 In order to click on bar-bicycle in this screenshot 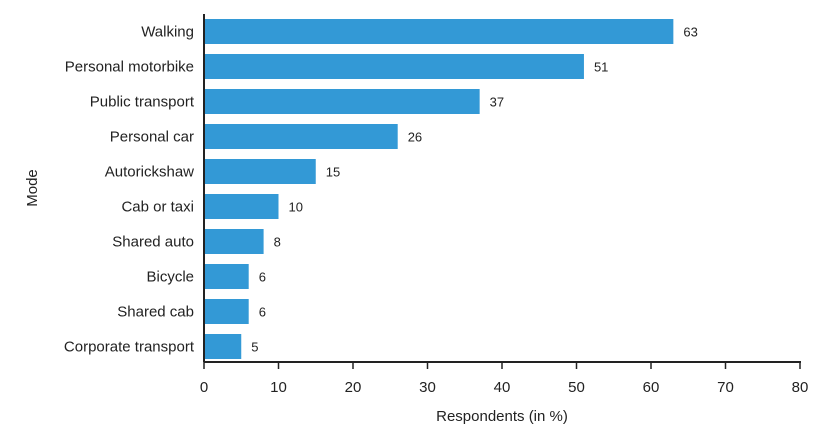, I will do `click(226, 276)`.